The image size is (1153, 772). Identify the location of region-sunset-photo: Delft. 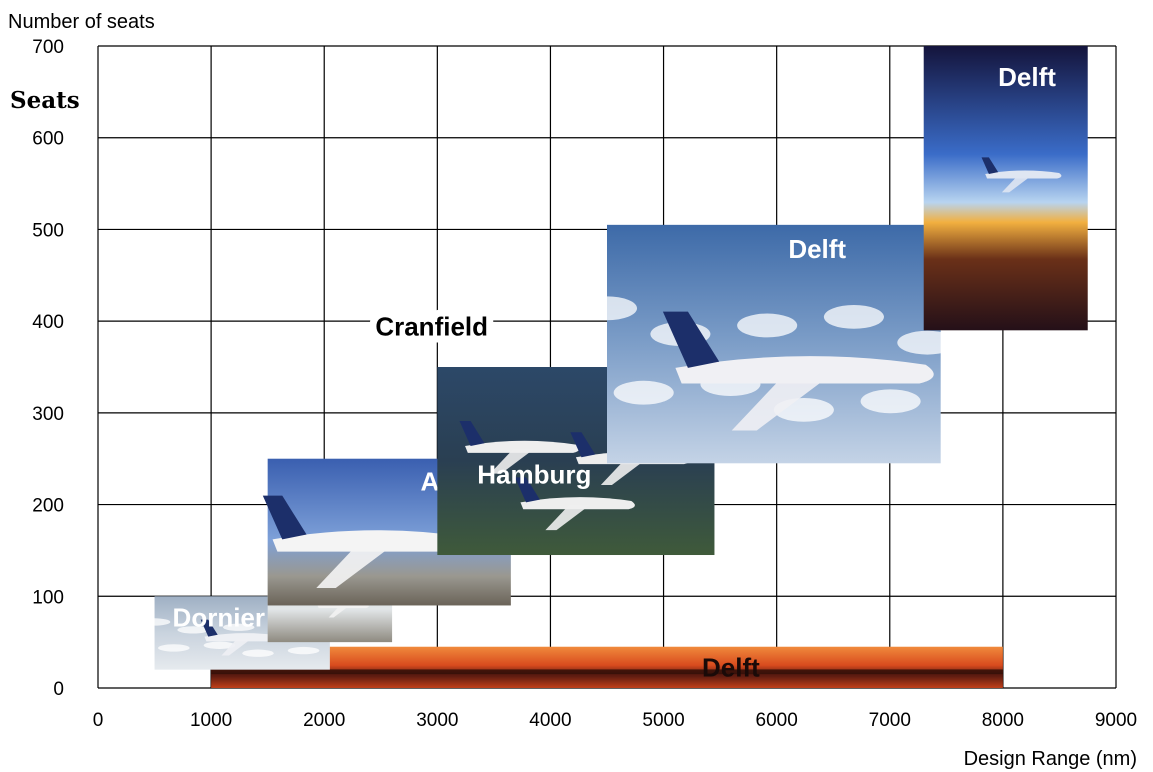
(607, 667).